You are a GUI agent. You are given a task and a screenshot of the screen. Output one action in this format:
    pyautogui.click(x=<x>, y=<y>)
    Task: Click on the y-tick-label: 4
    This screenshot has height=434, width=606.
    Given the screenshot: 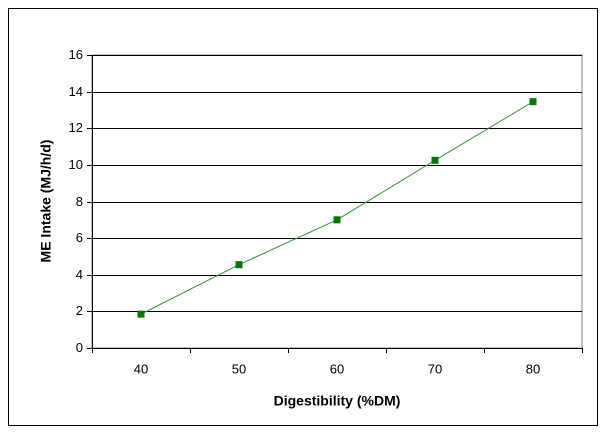 What is the action you would take?
    pyautogui.click(x=79, y=274)
    